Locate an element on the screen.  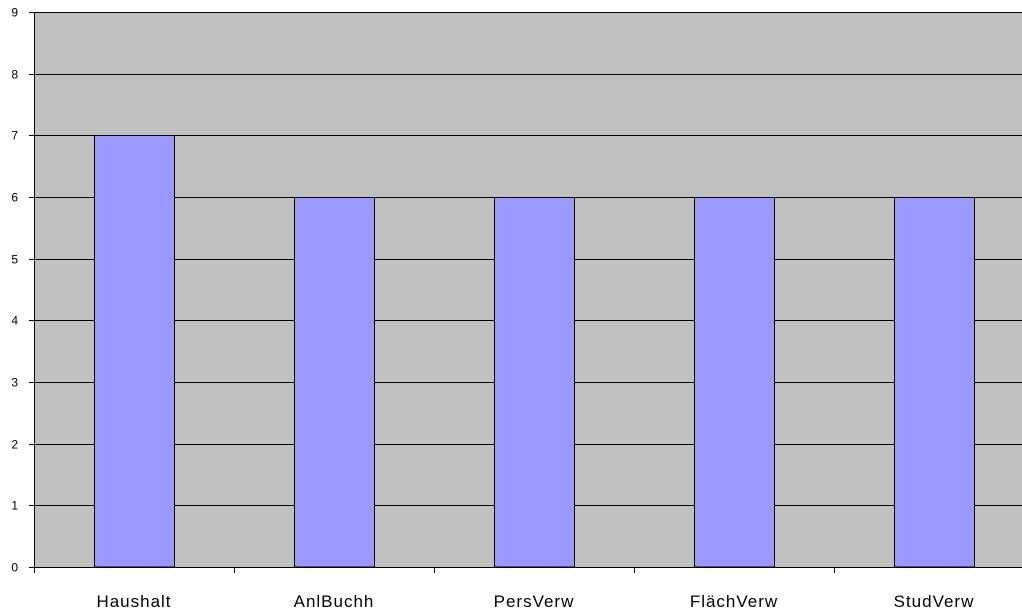
bar-haushalt is located at coordinates (134, 351).